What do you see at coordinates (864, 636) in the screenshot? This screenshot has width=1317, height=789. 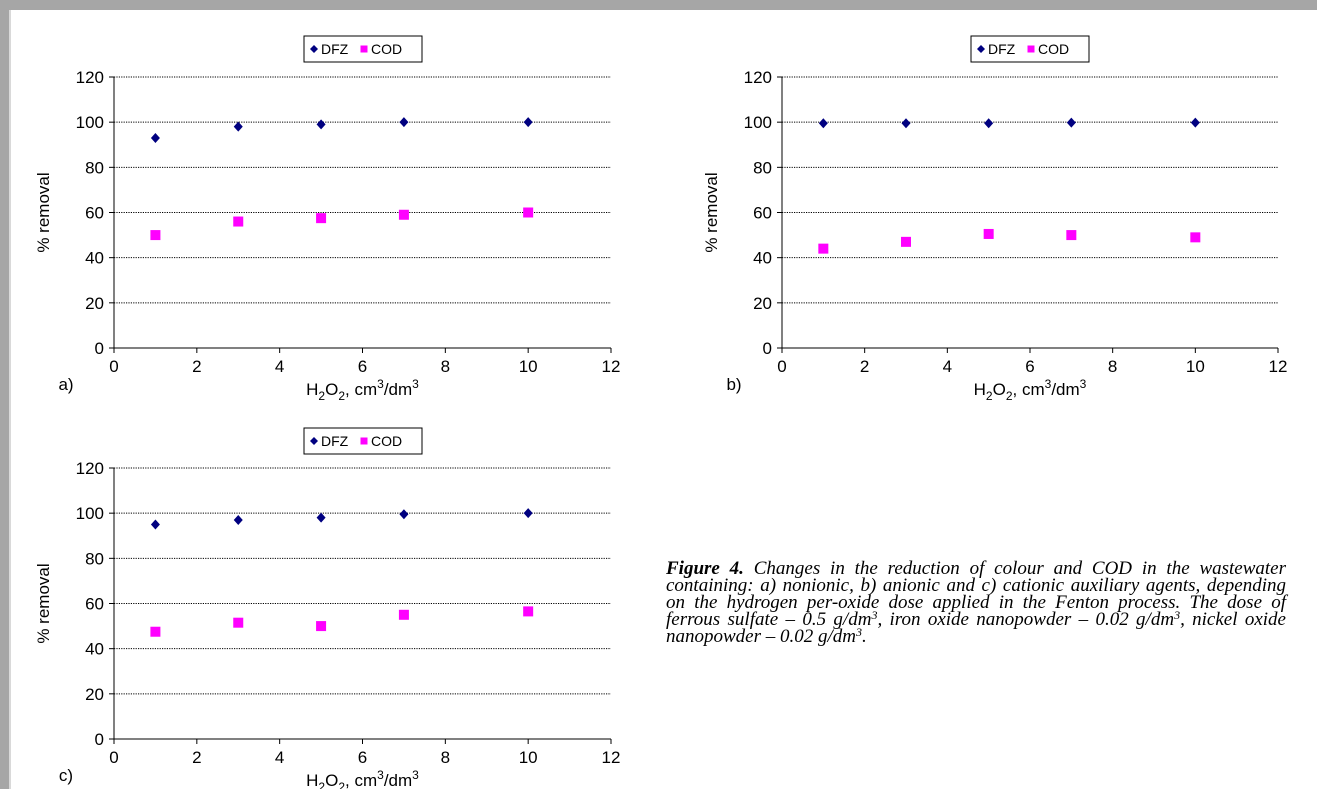 I see `figure-caption-text-4: .` at bounding box center [864, 636].